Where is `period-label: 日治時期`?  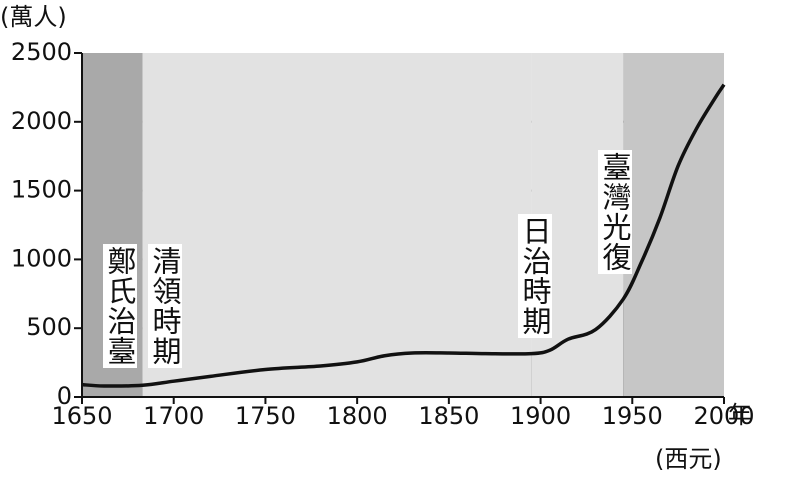 period-label: 日治時期 is located at coordinates (535, 276).